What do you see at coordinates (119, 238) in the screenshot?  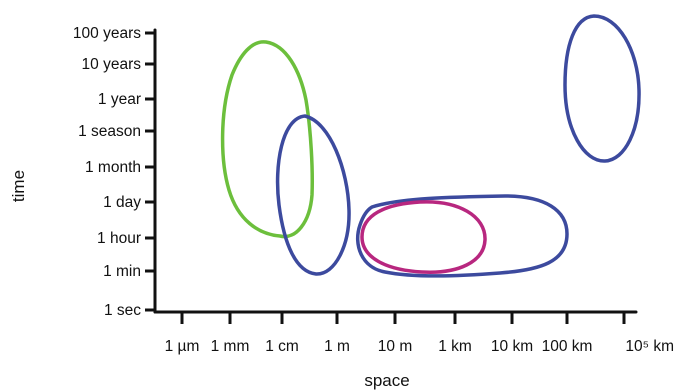 I see `y-tick-label: 1 hour` at bounding box center [119, 238].